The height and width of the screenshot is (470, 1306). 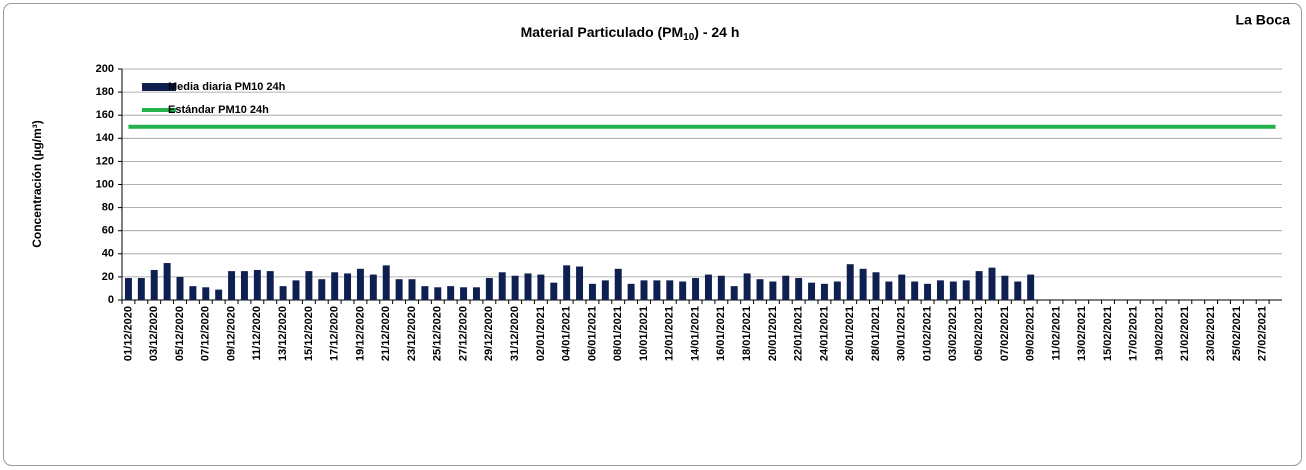 What do you see at coordinates (602, 32) in the screenshot?
I see `title-text: Material Particulado (PM` at bounding box center [602, 32].